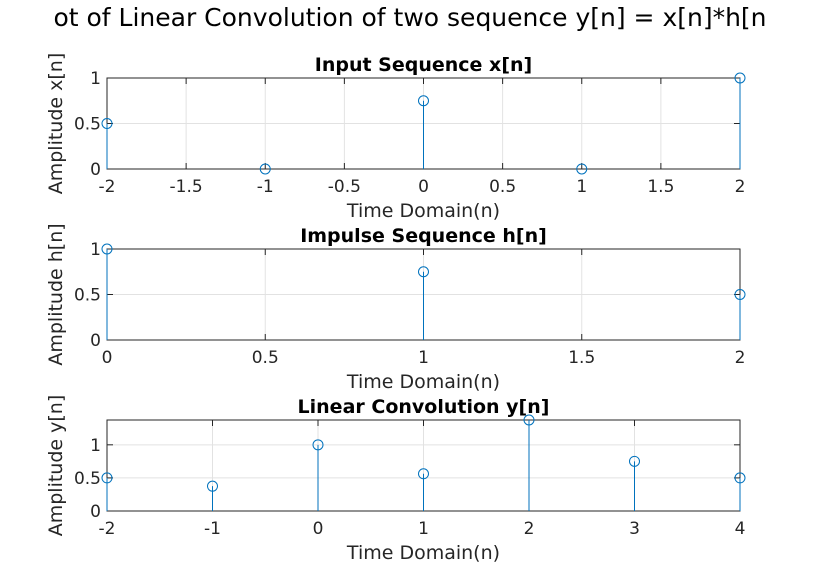 Image resolution: width=820 pixels, height=566 pixels. What do you see at coordinates (56, 294) in the screenshot?
I see `y-axis-label: Amplitude h[n]` at bounding box center [56, 294].